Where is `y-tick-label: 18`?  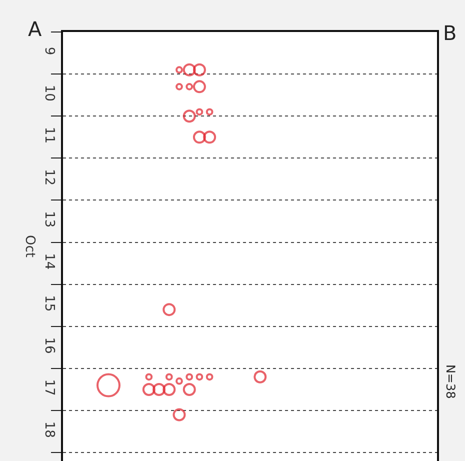 y-tick-label: 18 is located at coordinates (48, 429).